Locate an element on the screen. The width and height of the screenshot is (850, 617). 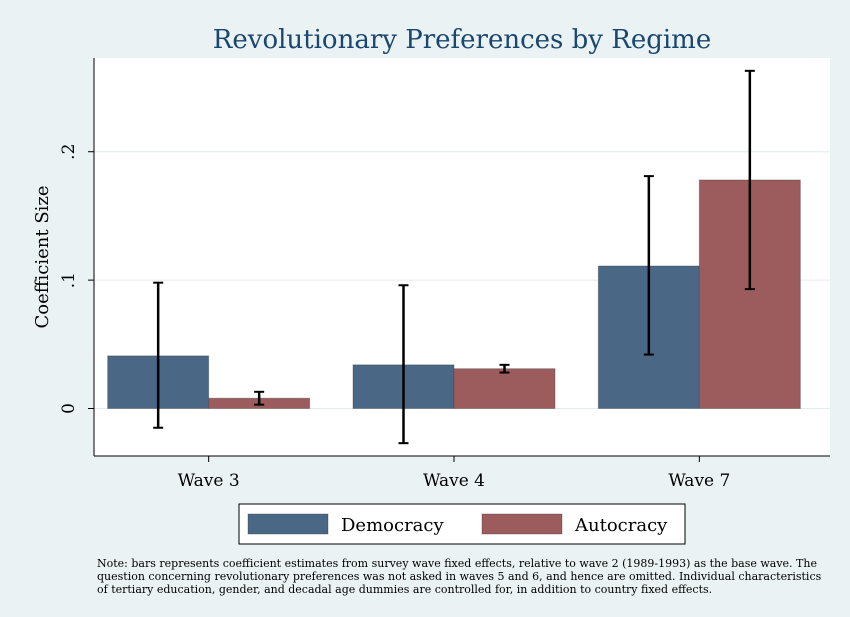
y-tick-label: .1 is located at coordinates (69, 280).